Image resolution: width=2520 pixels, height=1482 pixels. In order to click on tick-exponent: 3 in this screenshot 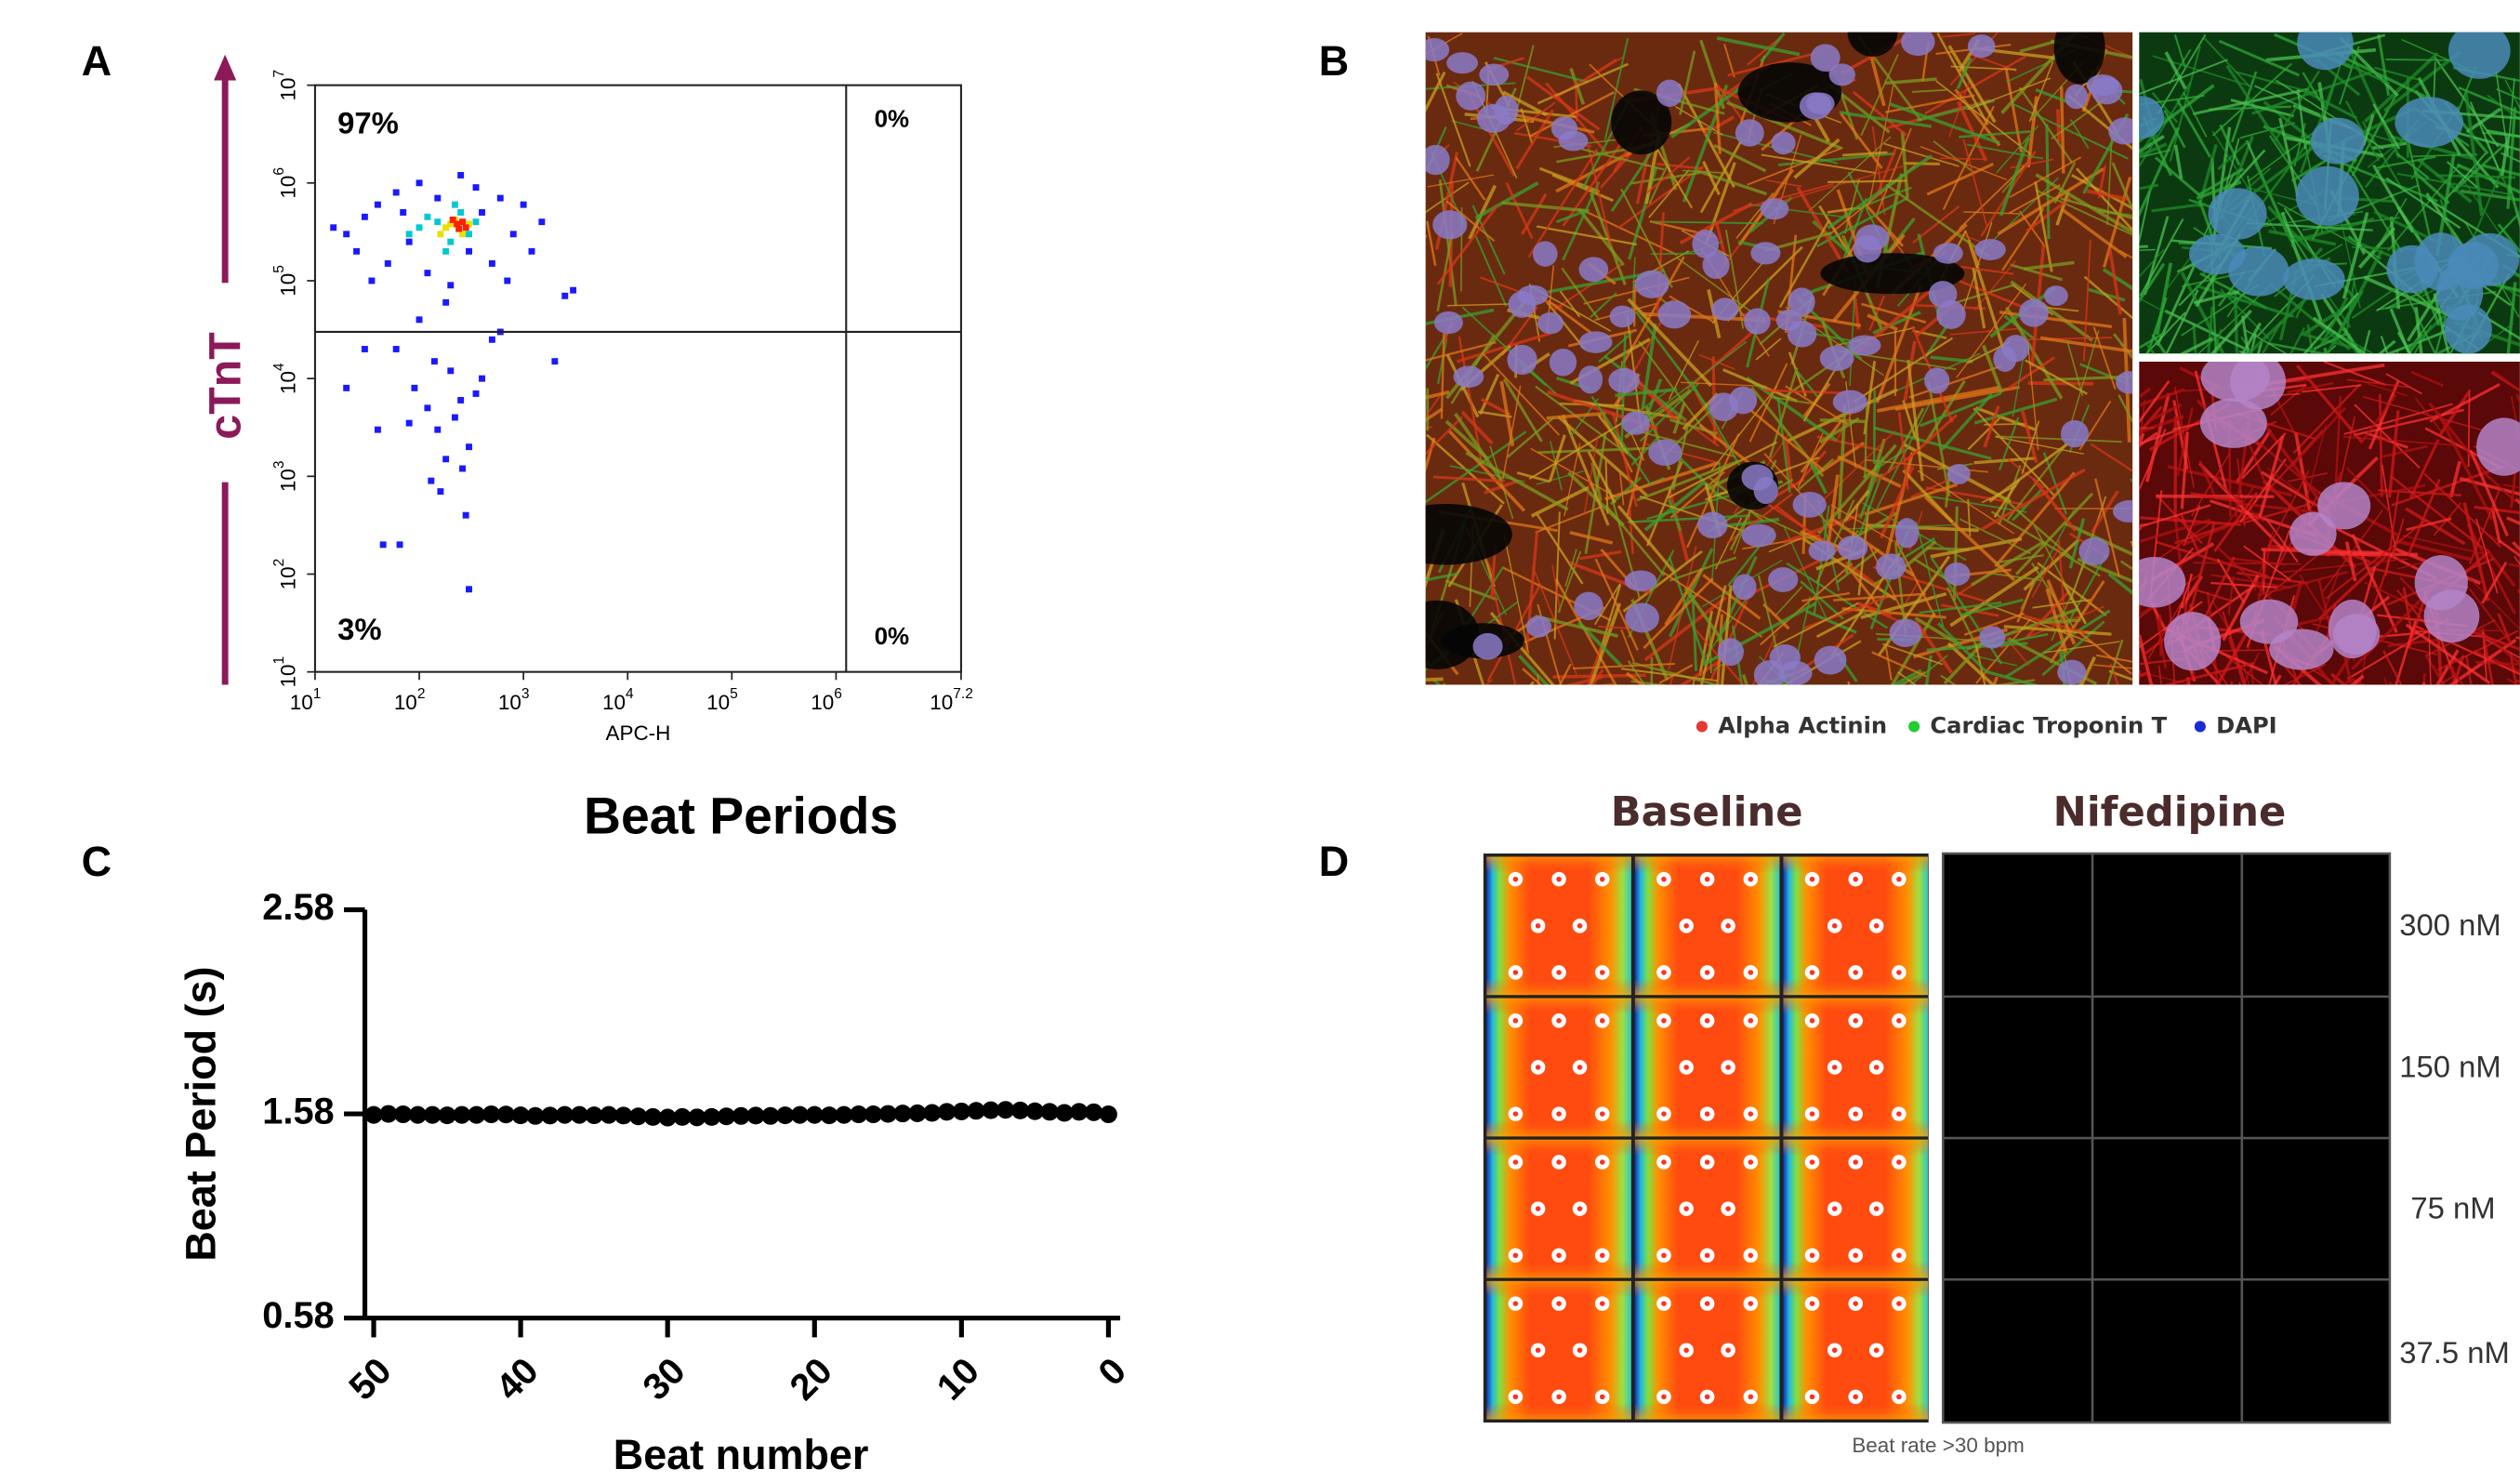, I will do `click(279, 464)`.